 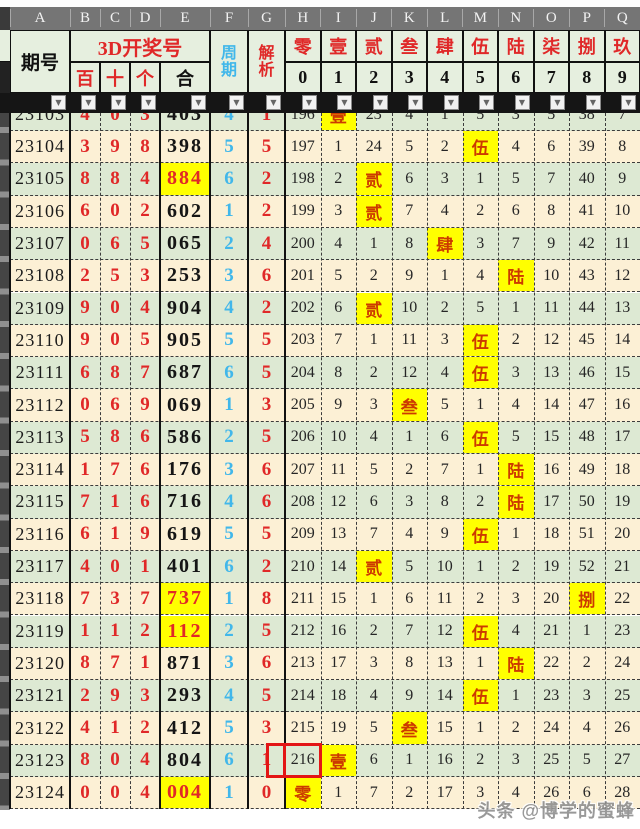 What do you see at coordinates (185, 662) in the screenshot?
I see `sum-cell: 871` at bounding box center [185, 662].